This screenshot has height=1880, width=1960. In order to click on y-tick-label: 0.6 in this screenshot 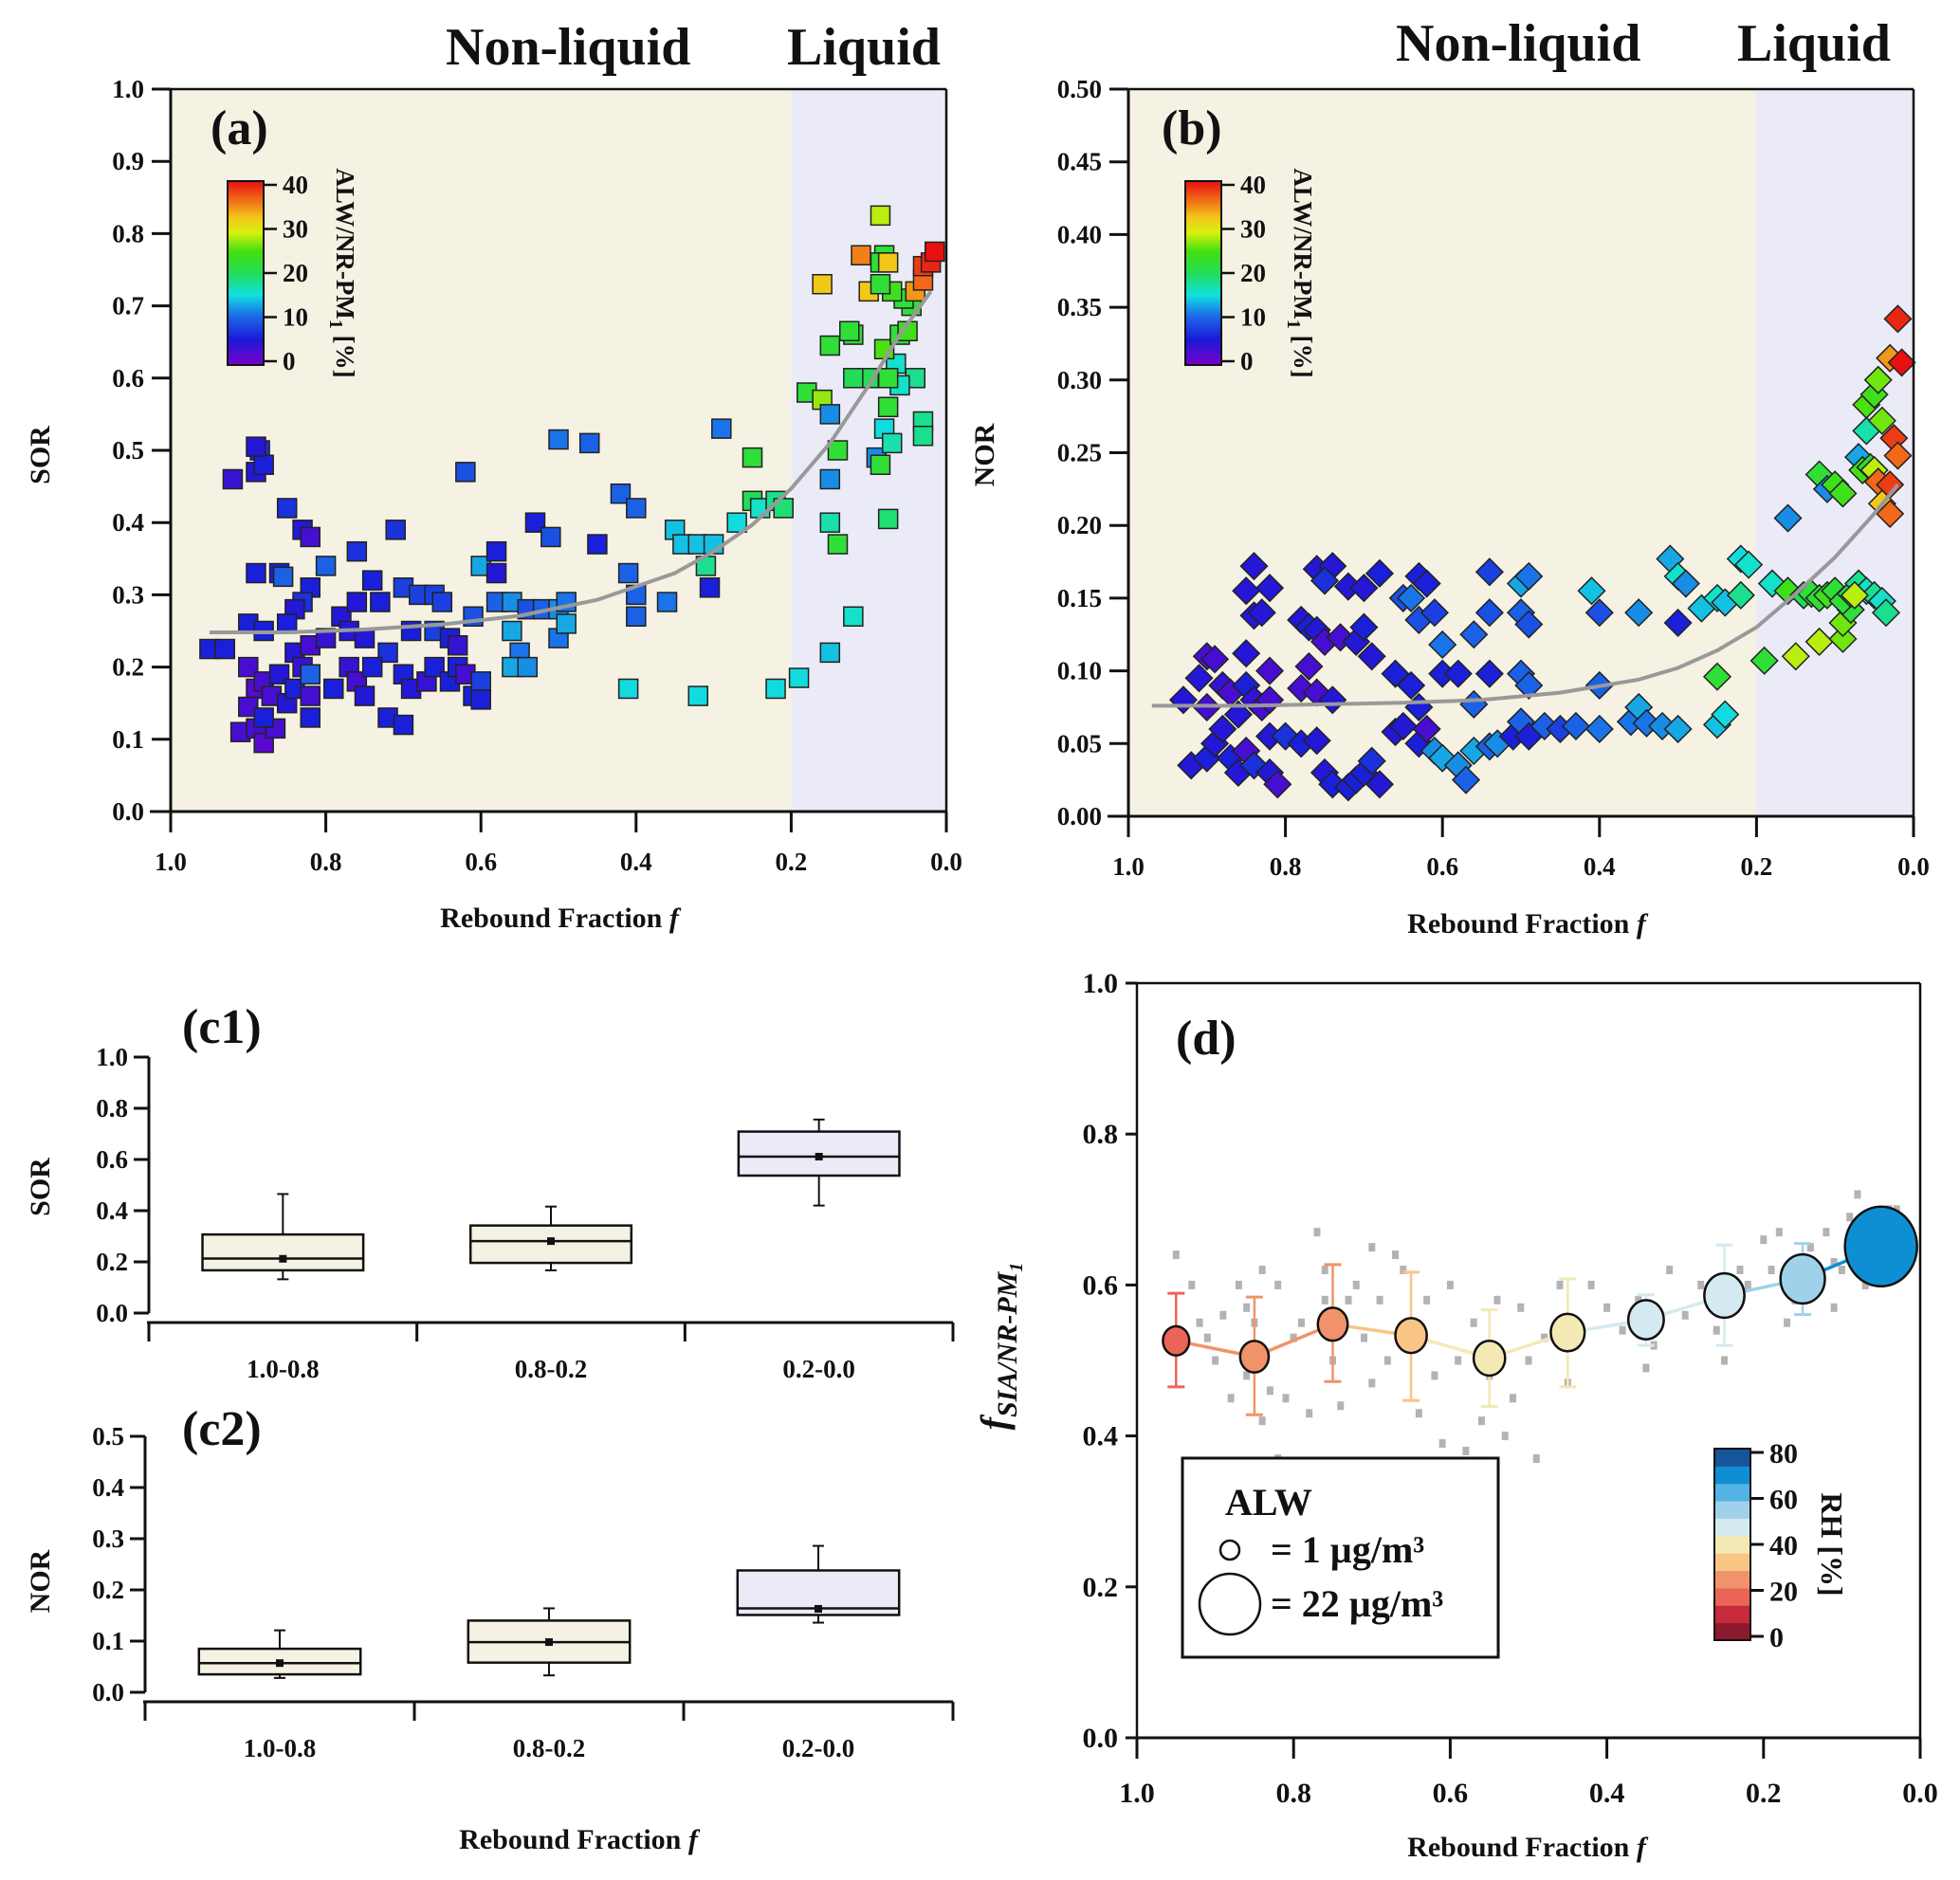, I will do `click(112, 1160)`.